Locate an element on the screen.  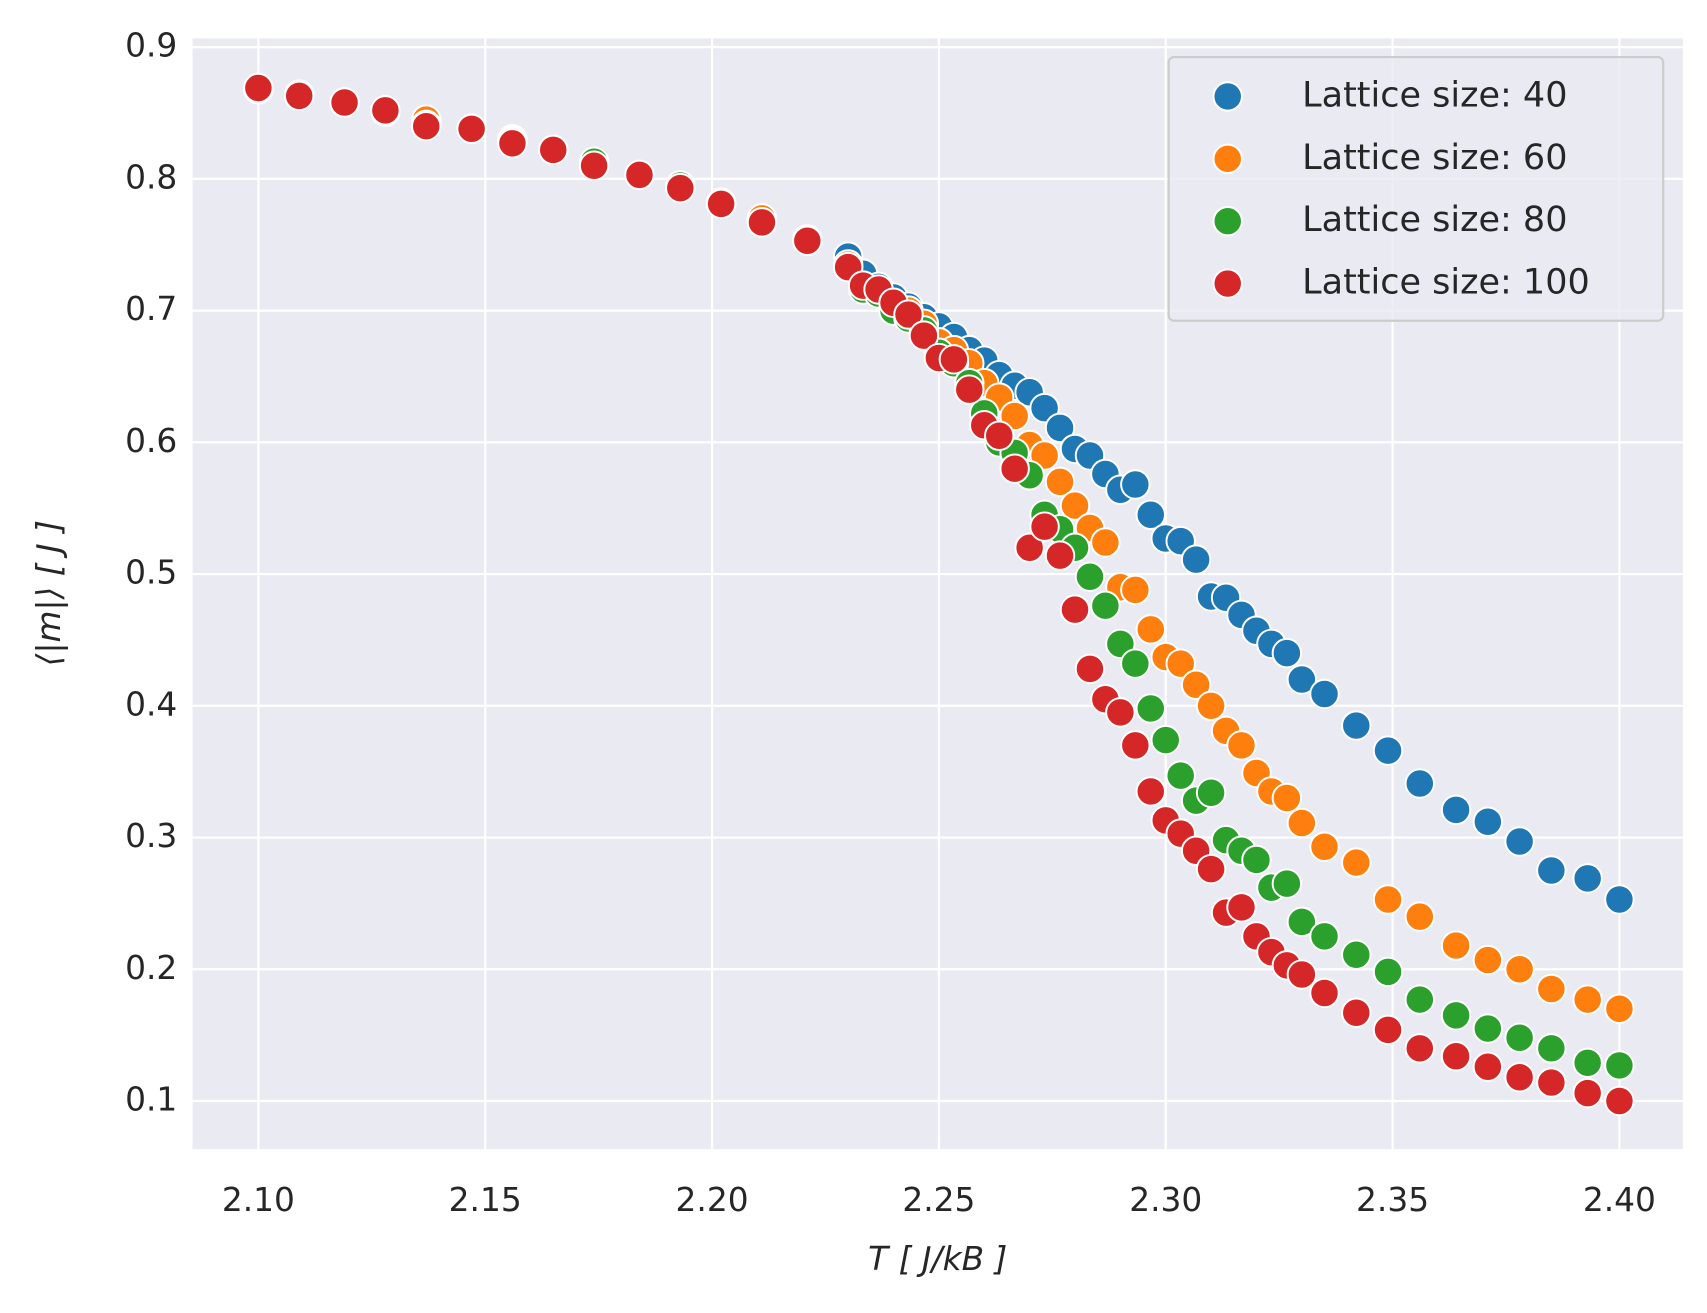
y-tick-label: 0.7 is located at coordinates (151, 309).